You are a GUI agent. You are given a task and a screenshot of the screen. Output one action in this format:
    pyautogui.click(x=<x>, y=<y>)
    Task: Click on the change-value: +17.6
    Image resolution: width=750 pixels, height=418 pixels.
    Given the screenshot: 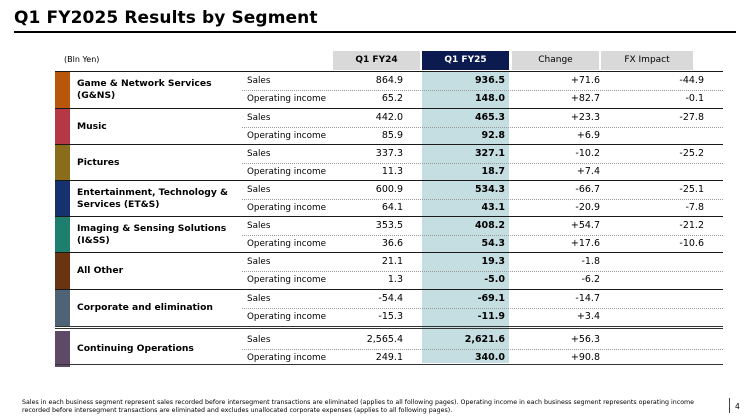 What is the action you would take?
    pyautogui.click(x=585, y=243)
    